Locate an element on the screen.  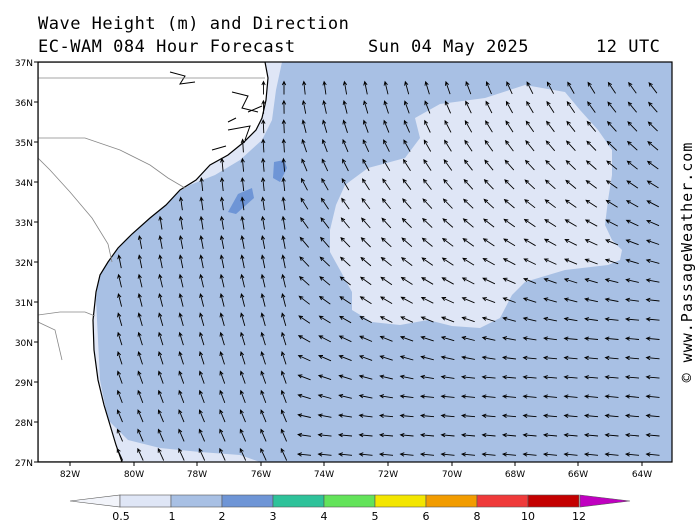
map-title: Wave Height (m) and Direction is located at coordinates (194, 24).